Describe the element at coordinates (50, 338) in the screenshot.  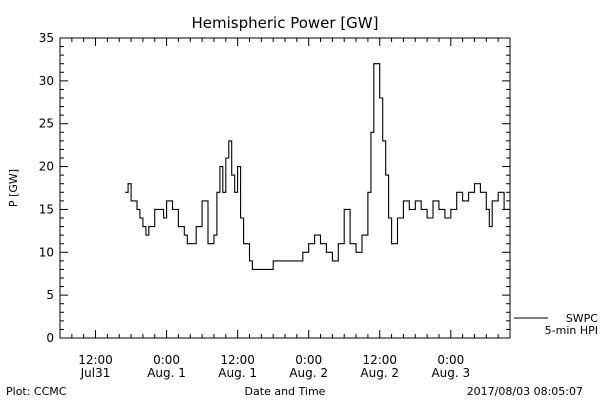
I see `y-tick-label: 0` at that location.